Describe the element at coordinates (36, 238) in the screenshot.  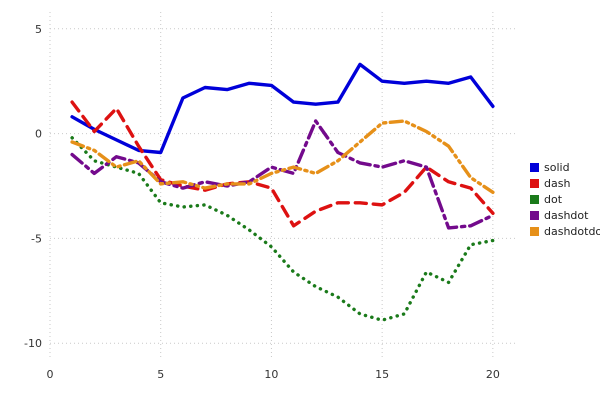
I see `y-tick-label: -5` at that location.